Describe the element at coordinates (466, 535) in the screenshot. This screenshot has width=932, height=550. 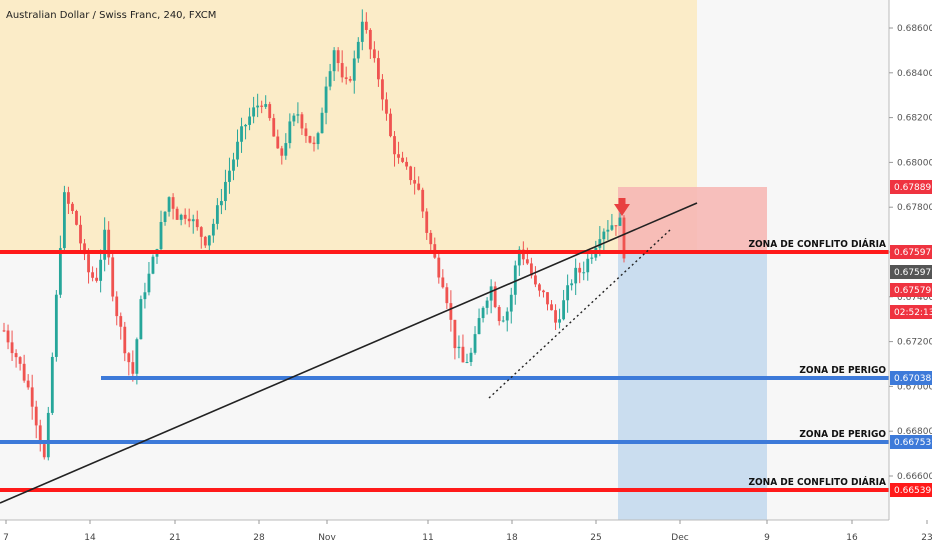
I see `time-axis` at that location.